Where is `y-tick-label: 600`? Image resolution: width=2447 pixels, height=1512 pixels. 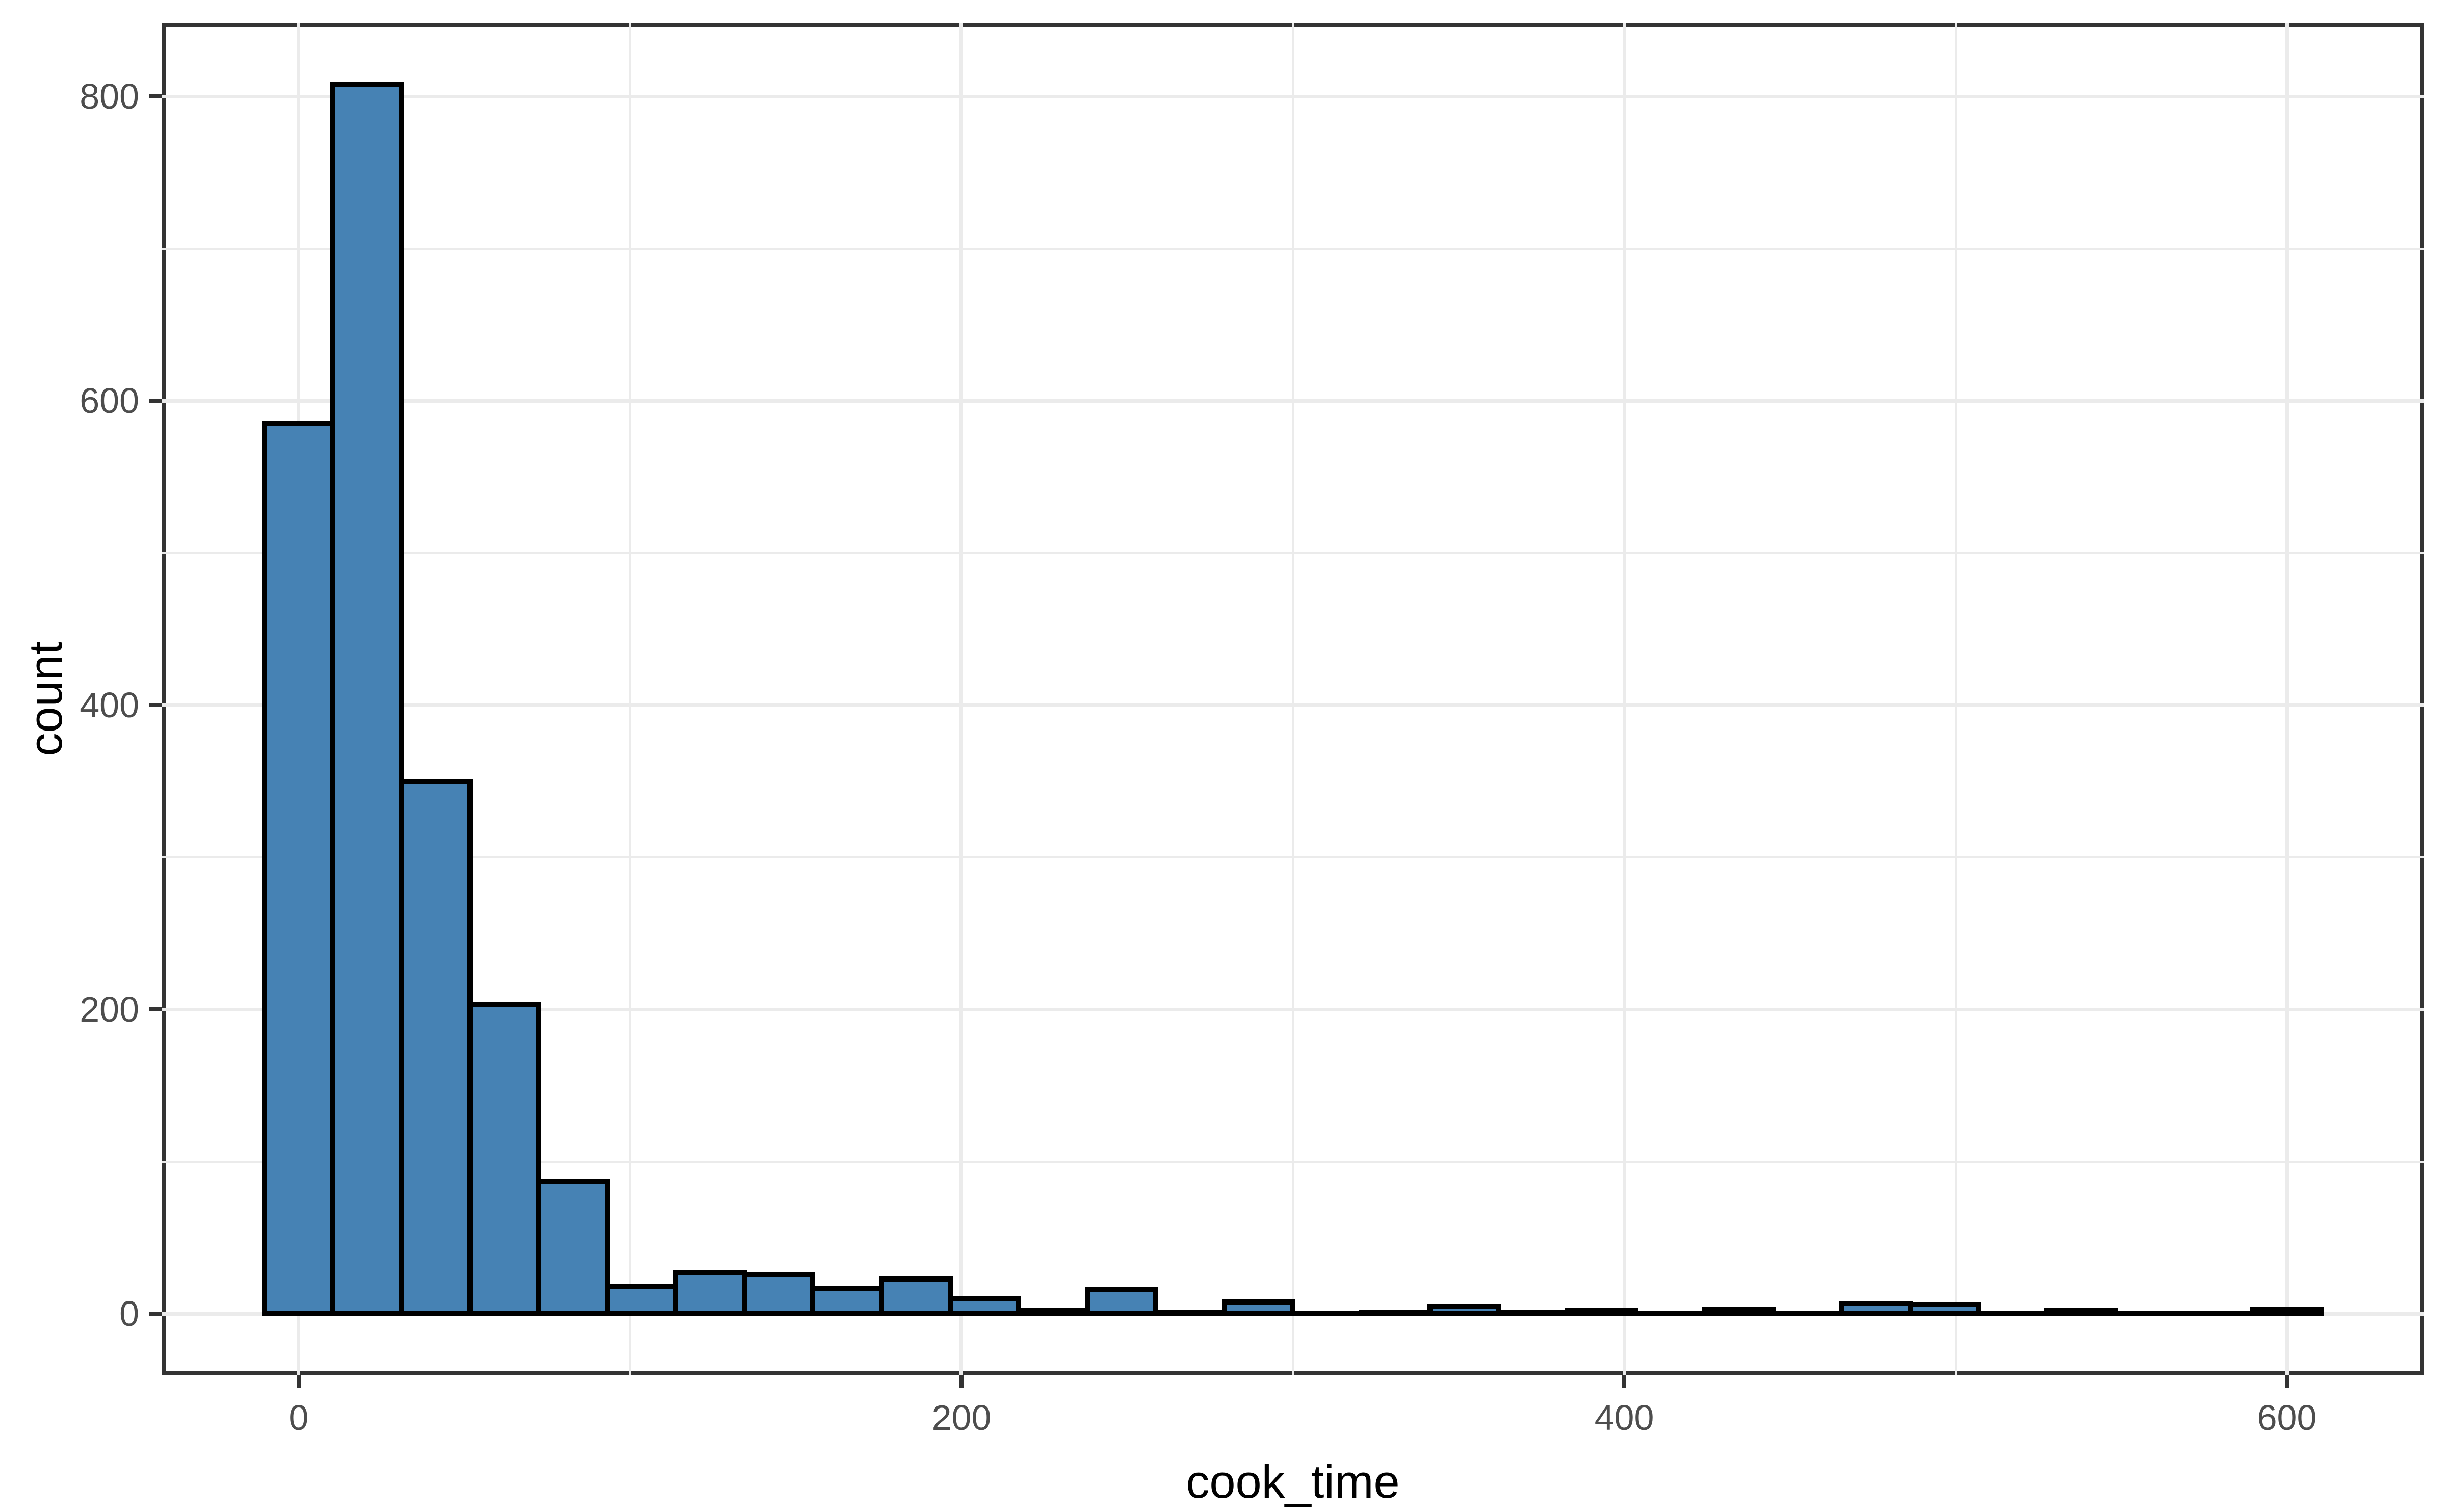
y-tick-label: 600 is located at coordinates (109, 401).